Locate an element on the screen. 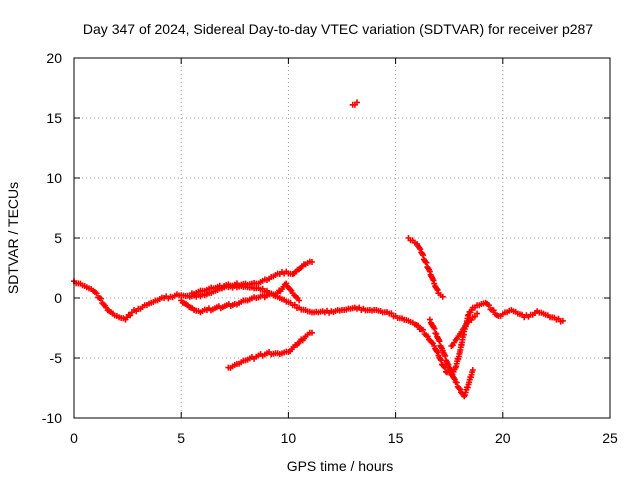  x-tick-labels: 0 5 10 15 20 25 is located at coordinates (344, 438).